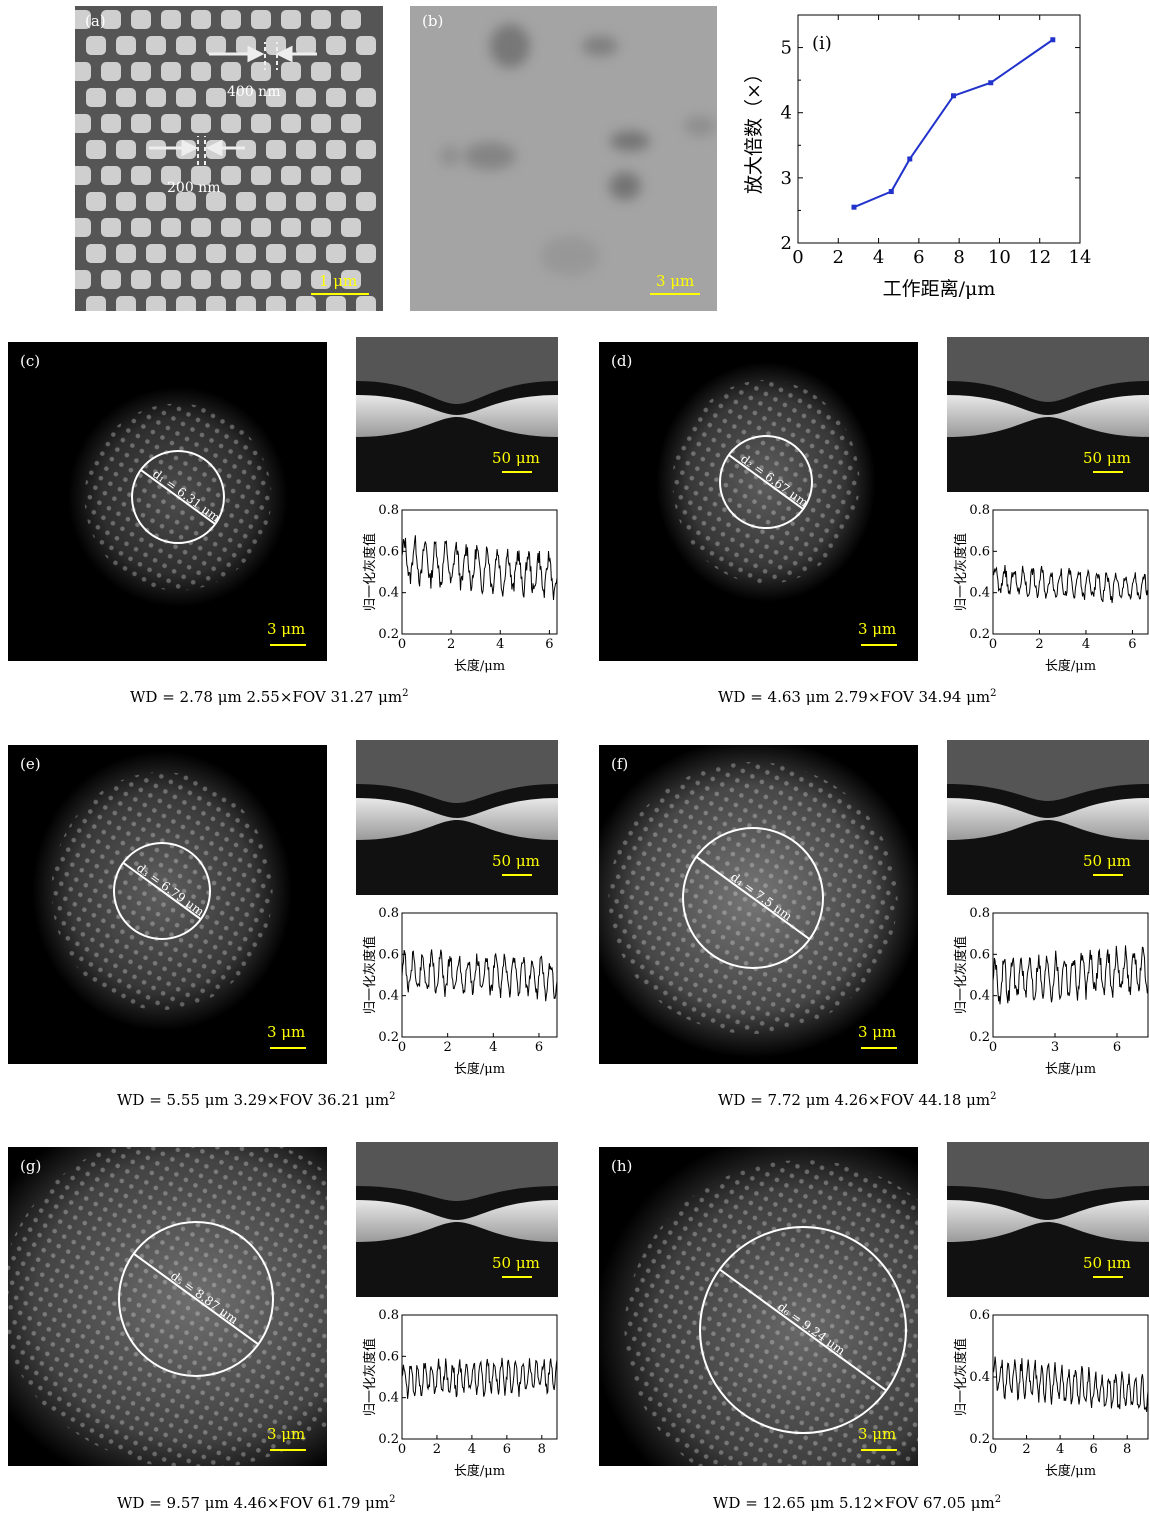 The width and height of the screenshot is (1150, 1519). Describe the element at coordinates (433, 21) in the screenshot. I see `panel-label-b: (b)` at that location.